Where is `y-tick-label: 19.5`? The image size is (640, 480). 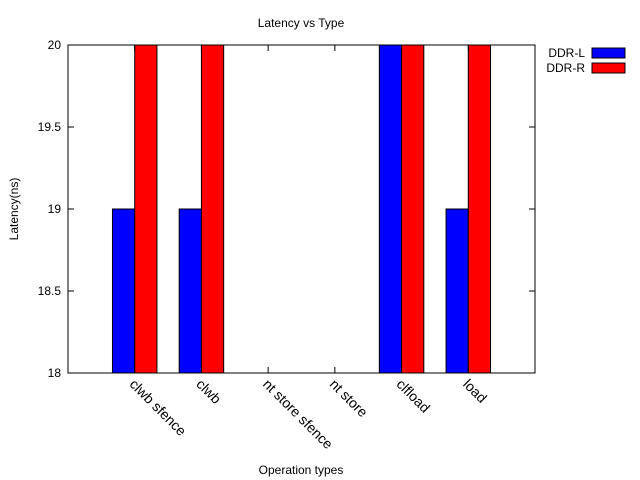
y-tick-label: 19.5 is located at coordinates (50, 127).